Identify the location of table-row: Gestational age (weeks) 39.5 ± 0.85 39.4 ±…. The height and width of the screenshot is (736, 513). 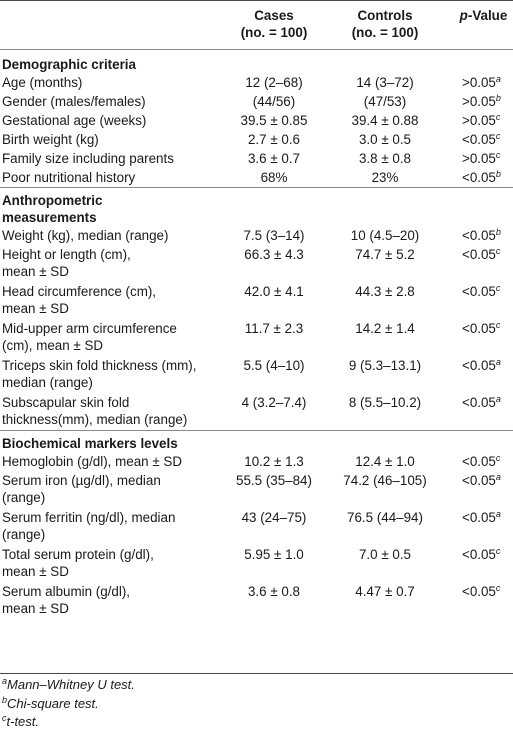
(256, 120).